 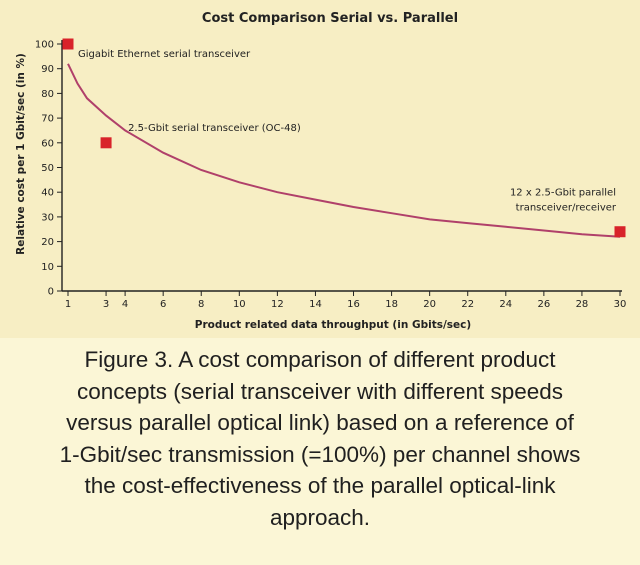 What do you see at coordinates (566, 208) in the screenshot?
I see `data-annotation: transceiver/receiver` at bounding box center [566, 208].